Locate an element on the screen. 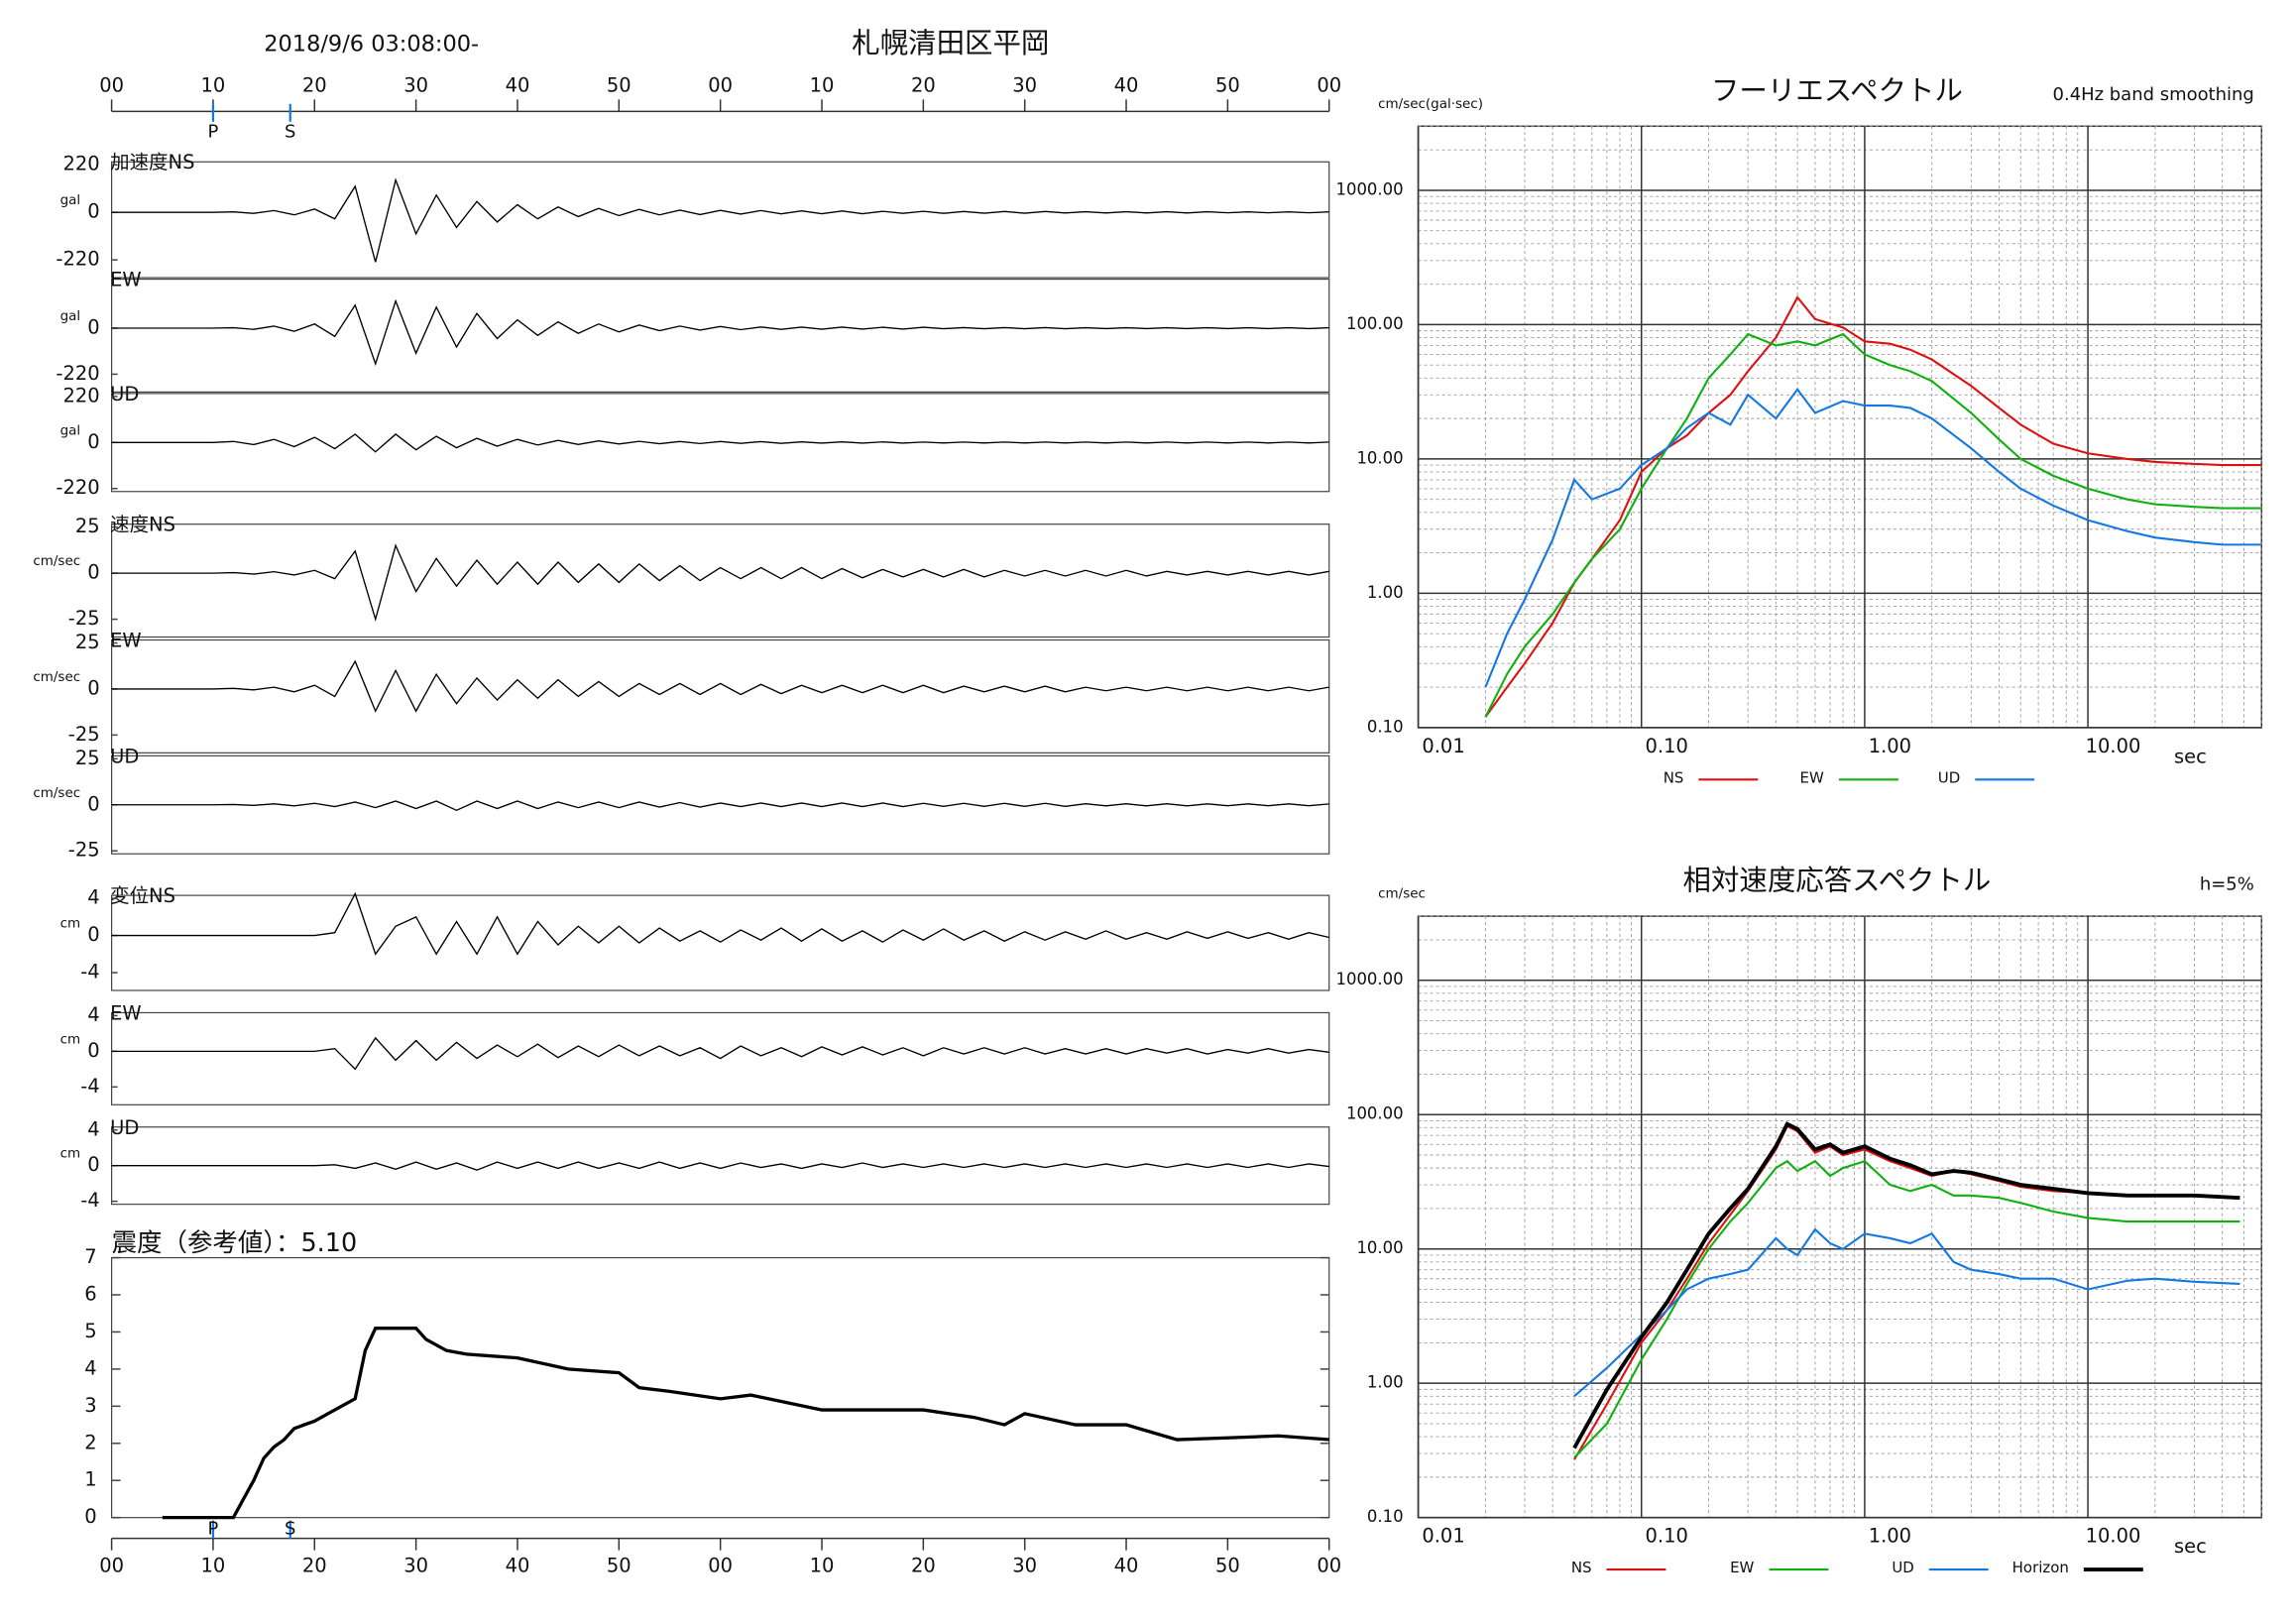  y-tick-label: -25 is located at coordinates (84, 618).